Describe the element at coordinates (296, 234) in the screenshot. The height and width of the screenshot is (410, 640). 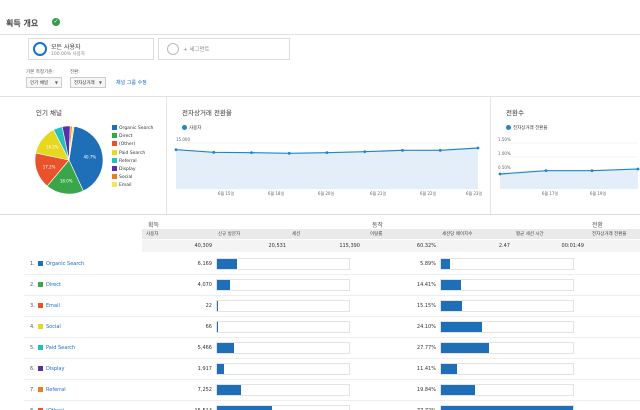
I see `header-sessions: 세션` at that location.